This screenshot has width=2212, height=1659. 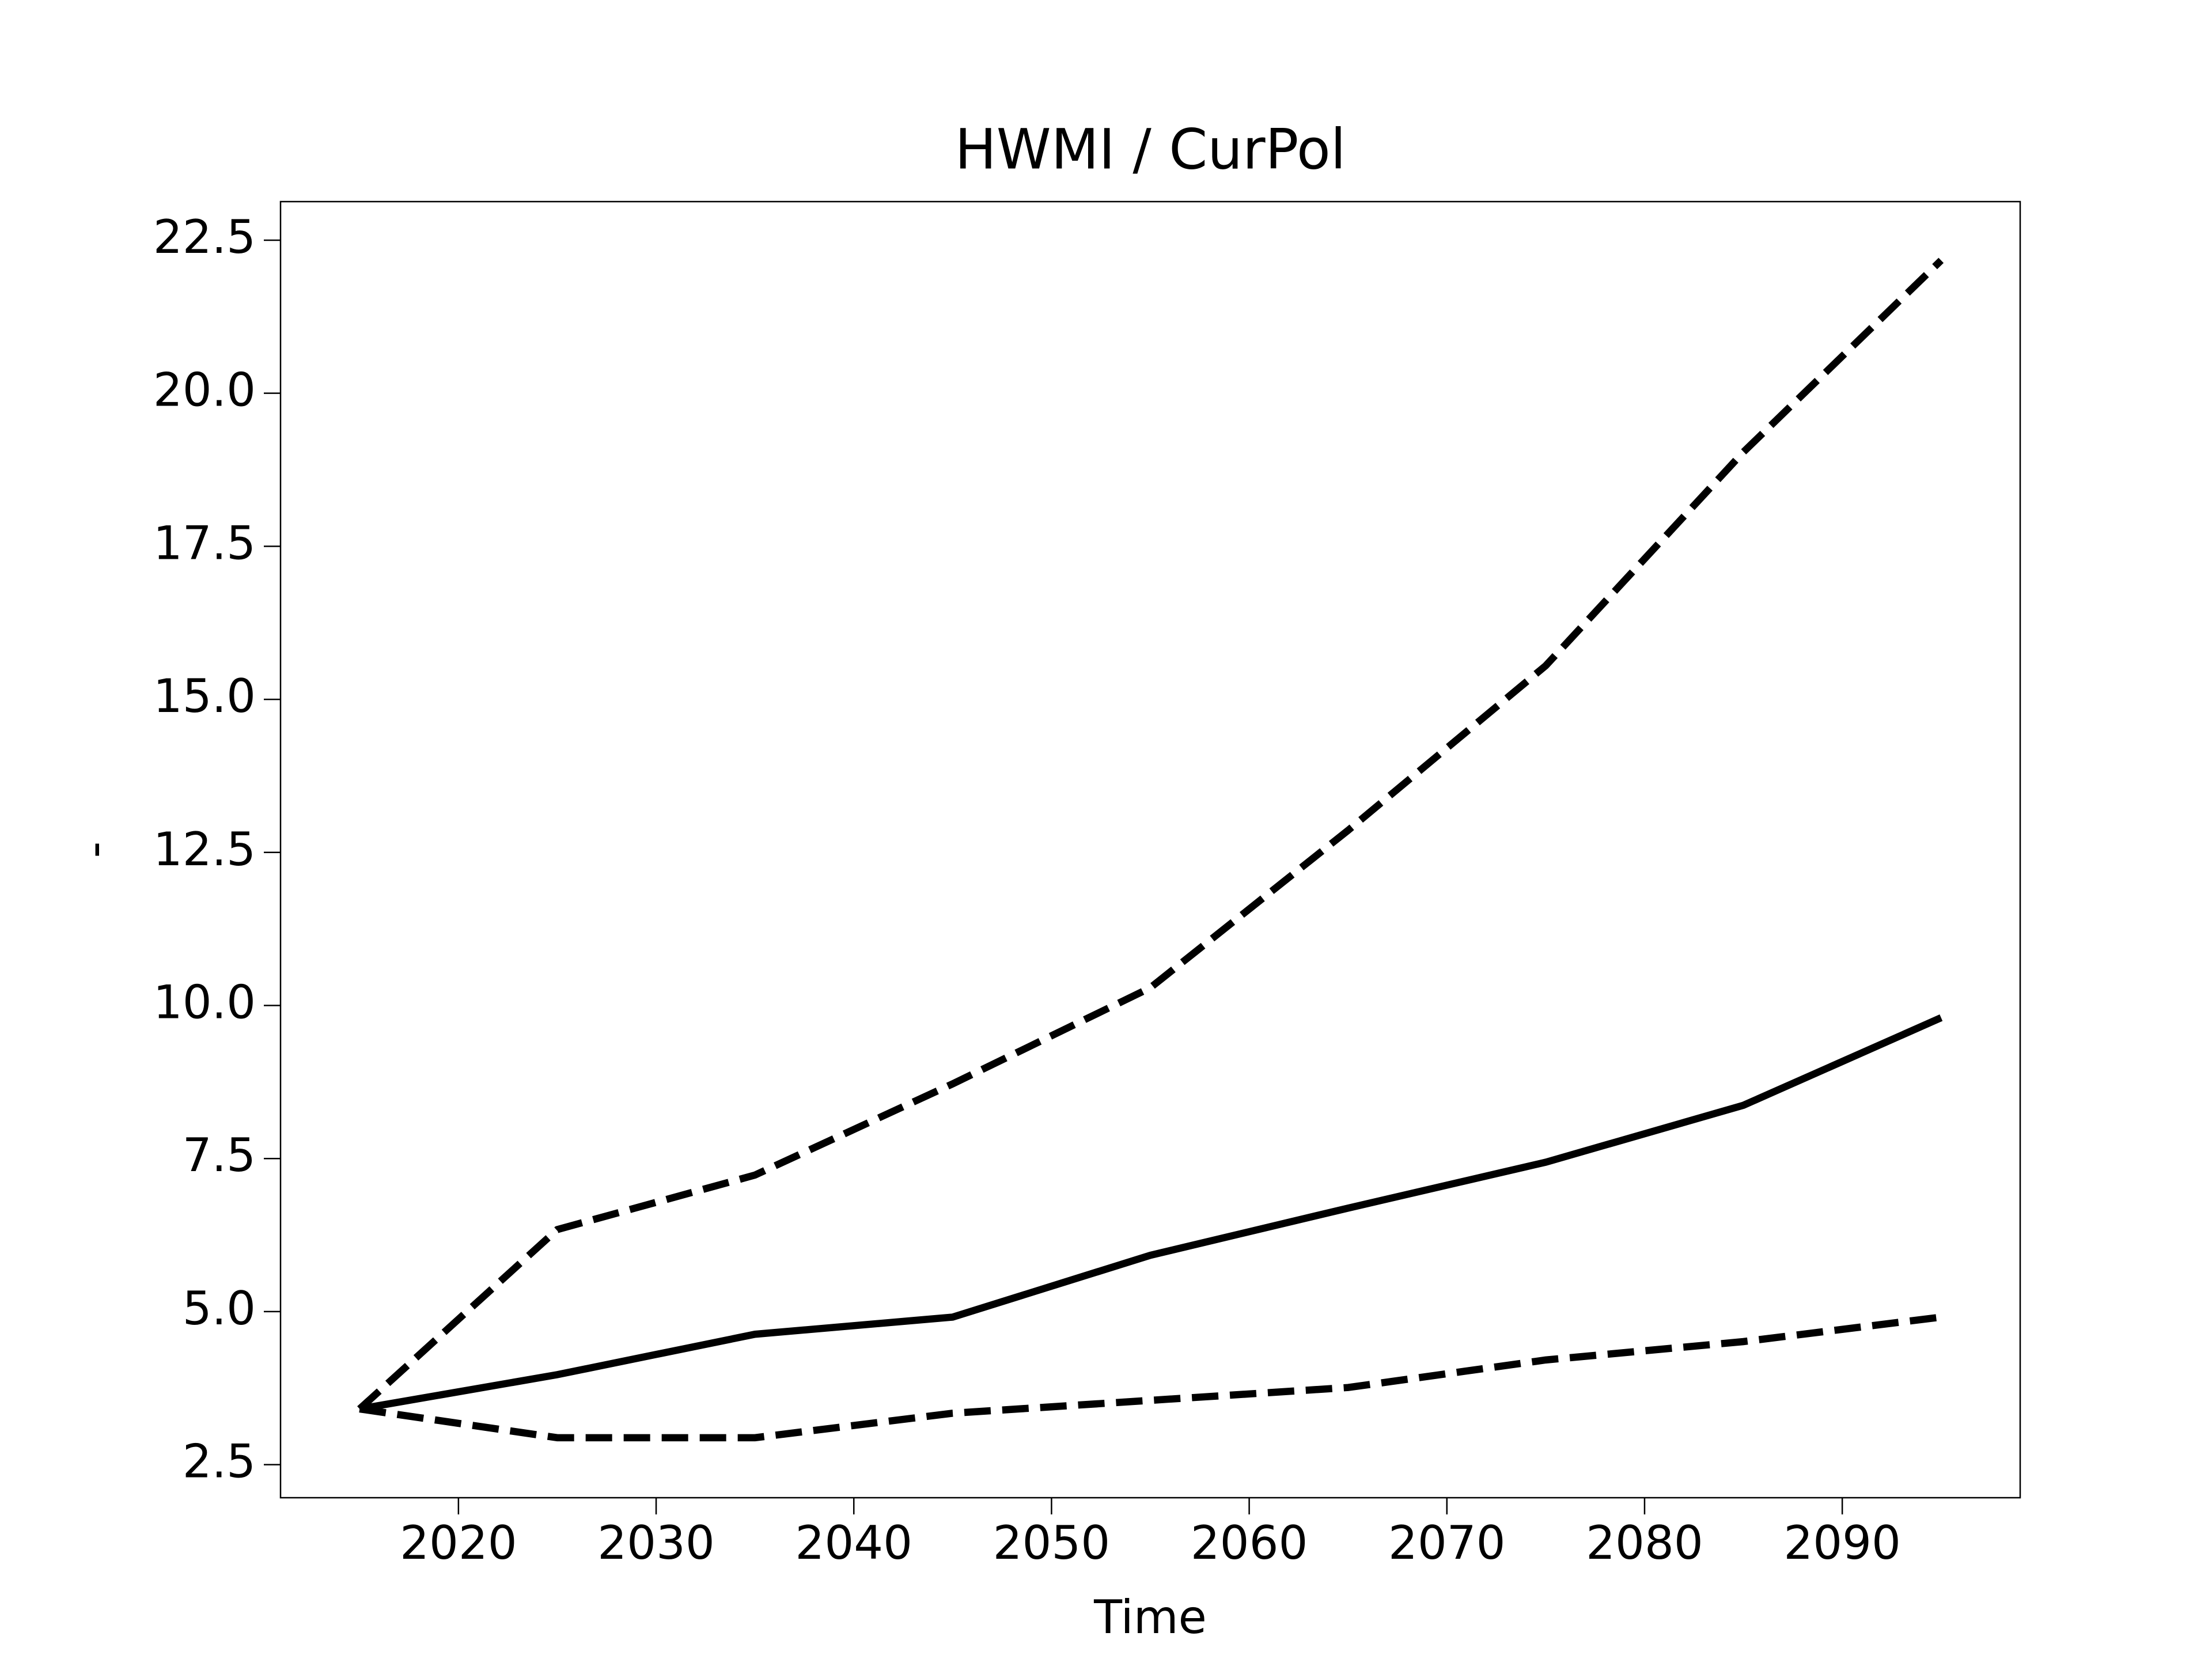 I want to click on y-tick-label: 5.0, so click(x=219, y=1308).